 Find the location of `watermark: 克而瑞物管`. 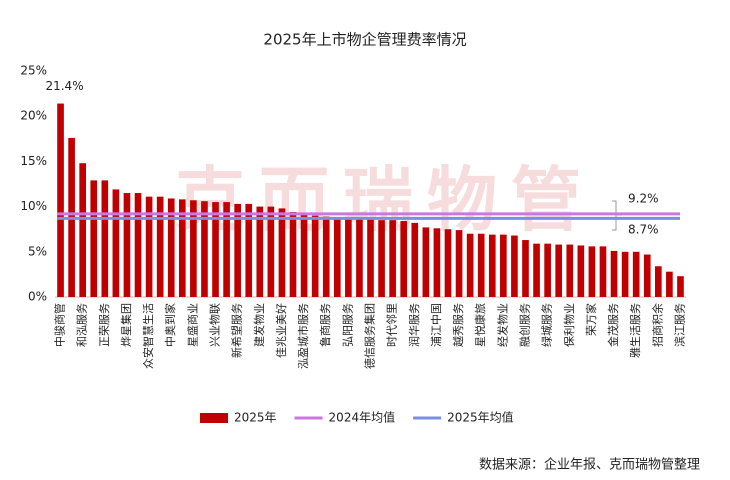

watermark: 克而瑞物管 is located at coordinates (385, 200).